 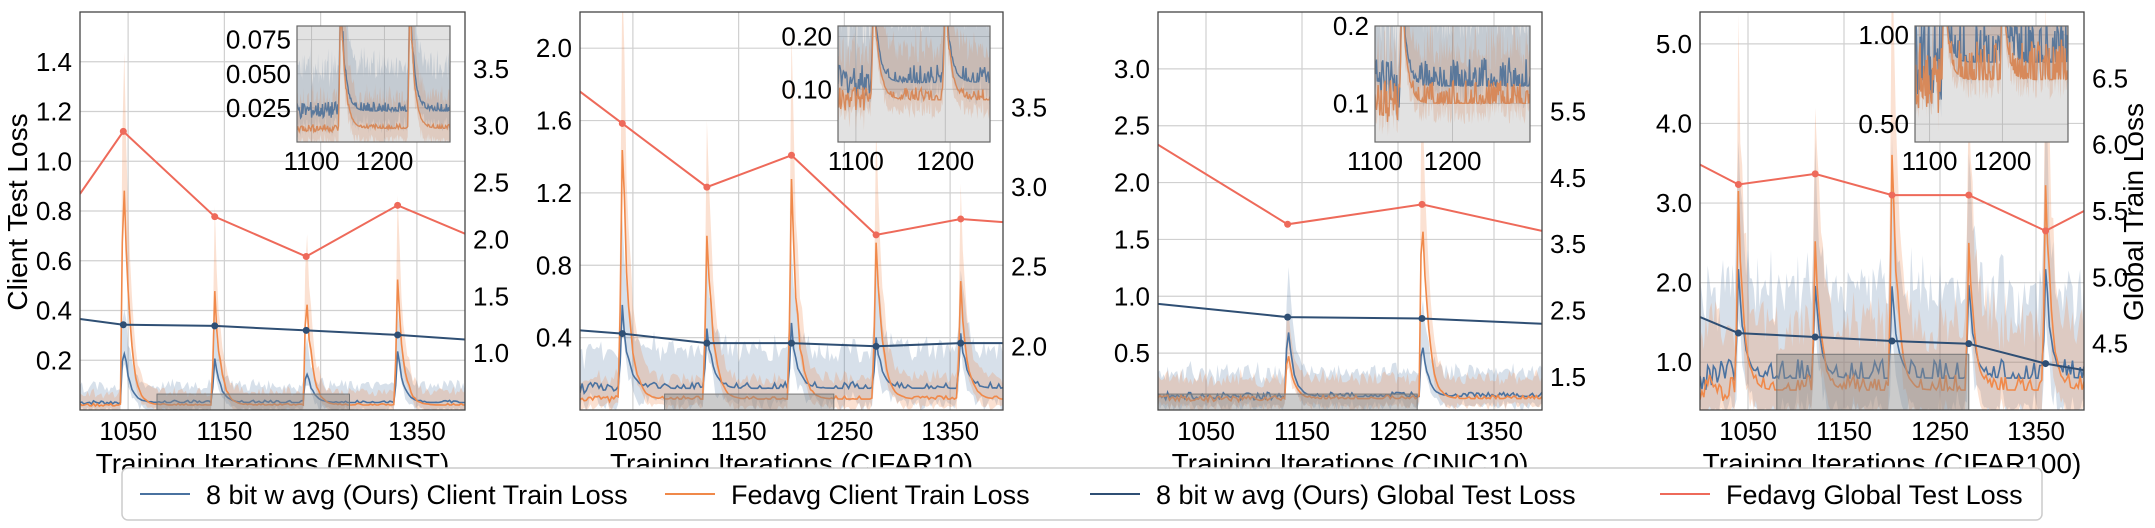 What do you see at coordinates (54, 261) in the screenshot?
I see `y-left-tick-label: 0.6` at bounding box center [54, 261].